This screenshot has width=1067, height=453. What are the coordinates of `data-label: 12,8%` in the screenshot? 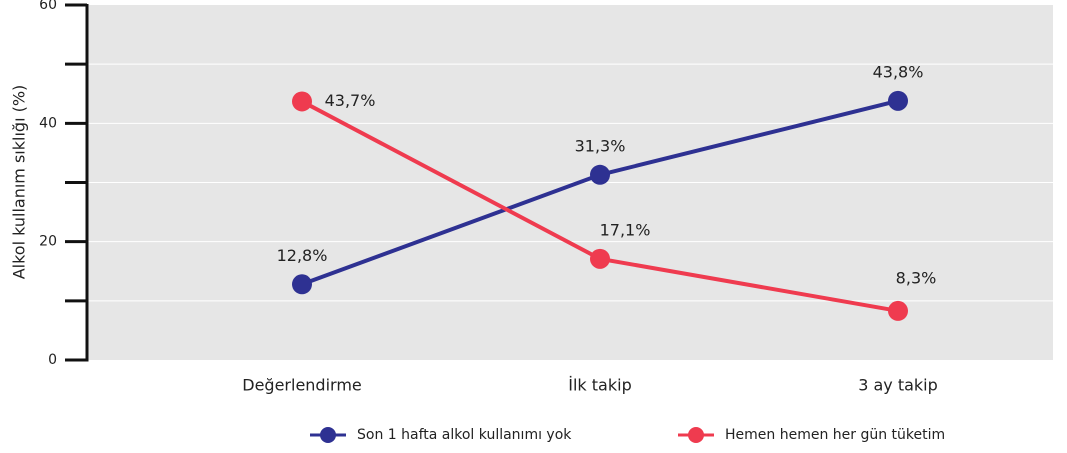 It's located at (302, 255).